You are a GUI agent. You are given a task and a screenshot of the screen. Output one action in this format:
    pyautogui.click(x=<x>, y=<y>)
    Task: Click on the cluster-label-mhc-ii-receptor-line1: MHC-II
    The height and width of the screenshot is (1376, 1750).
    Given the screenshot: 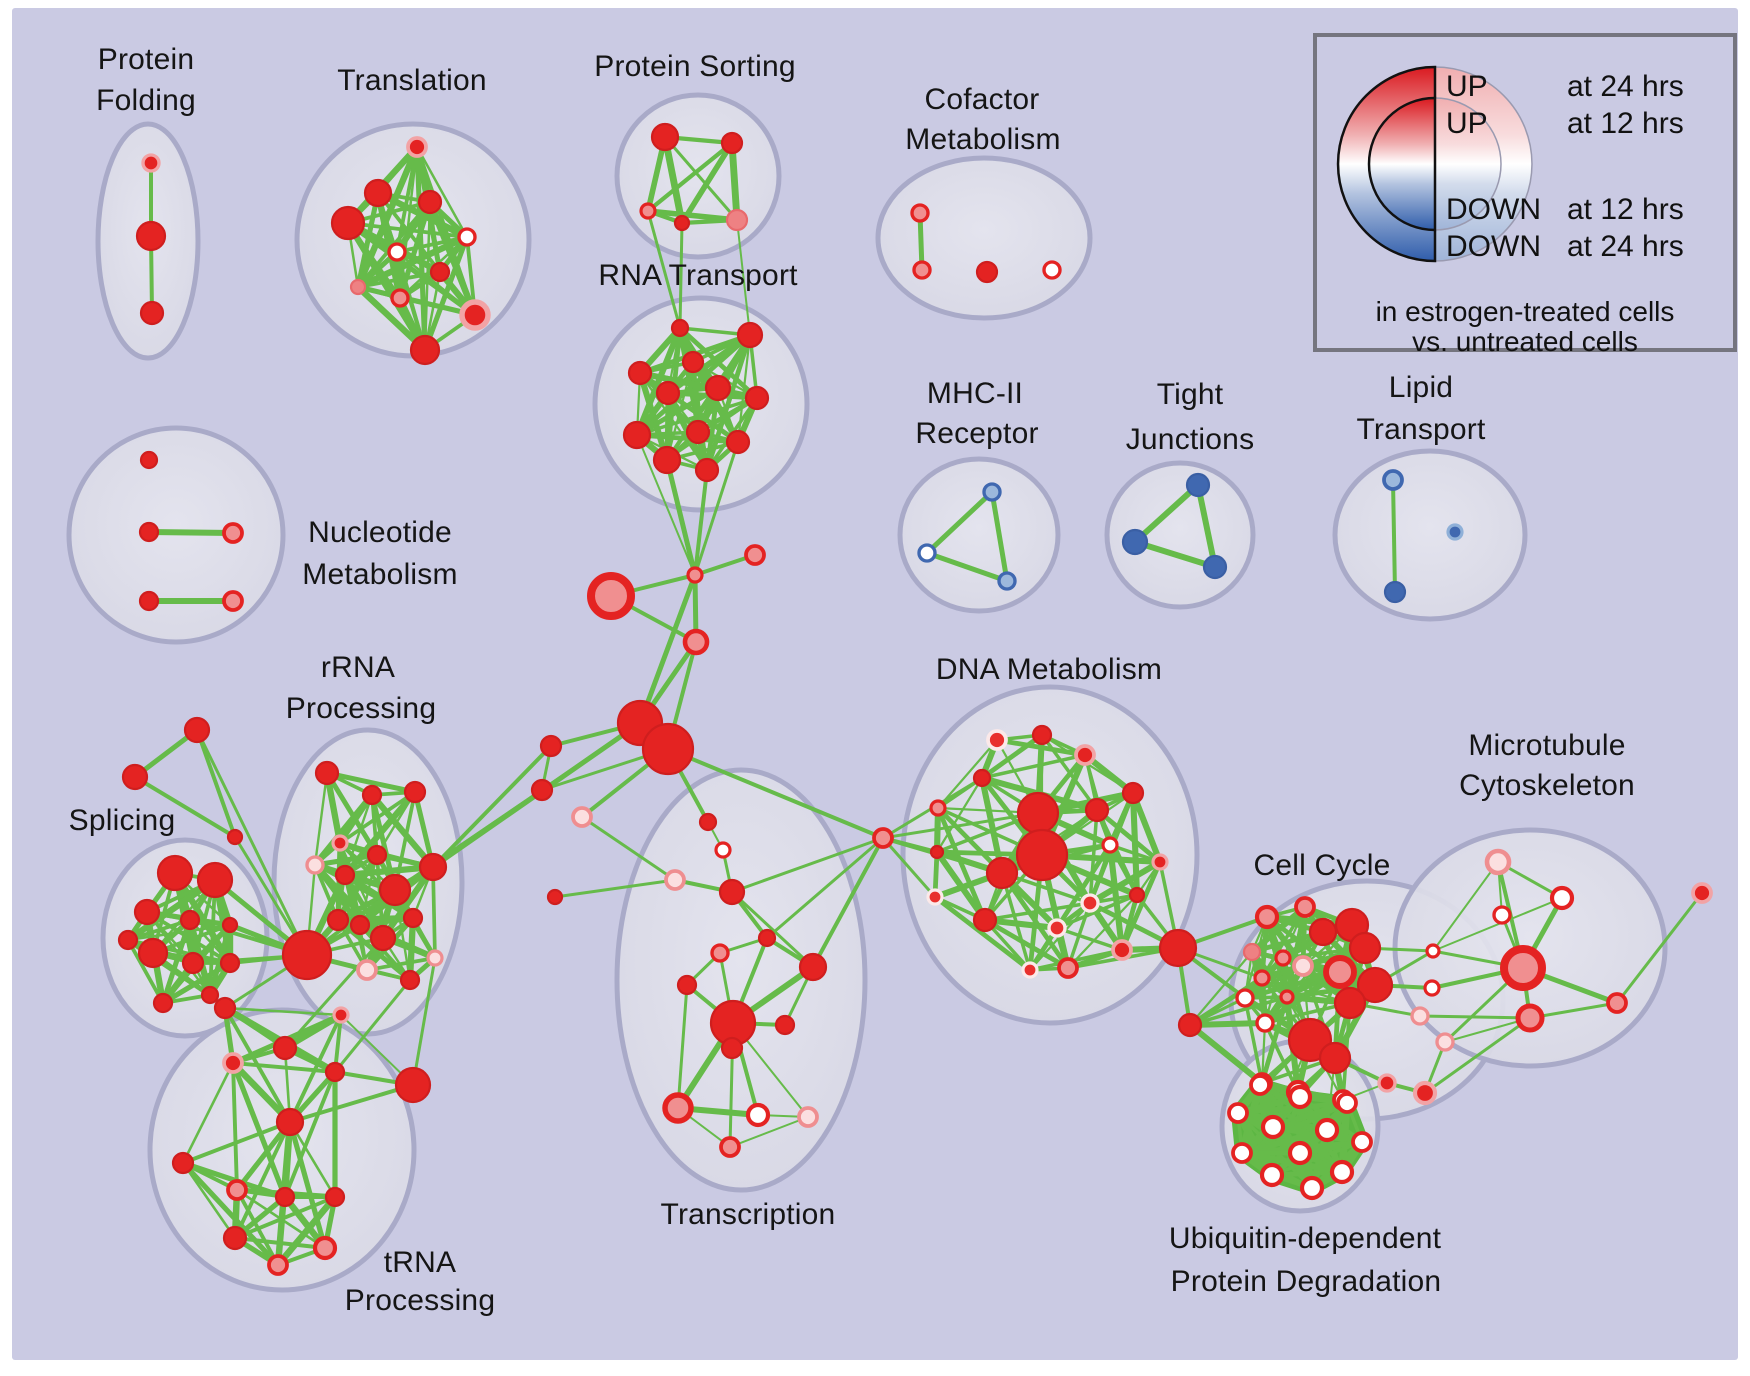 What is the action you would take?
    pyautogui.click(x=975, y=393)
    